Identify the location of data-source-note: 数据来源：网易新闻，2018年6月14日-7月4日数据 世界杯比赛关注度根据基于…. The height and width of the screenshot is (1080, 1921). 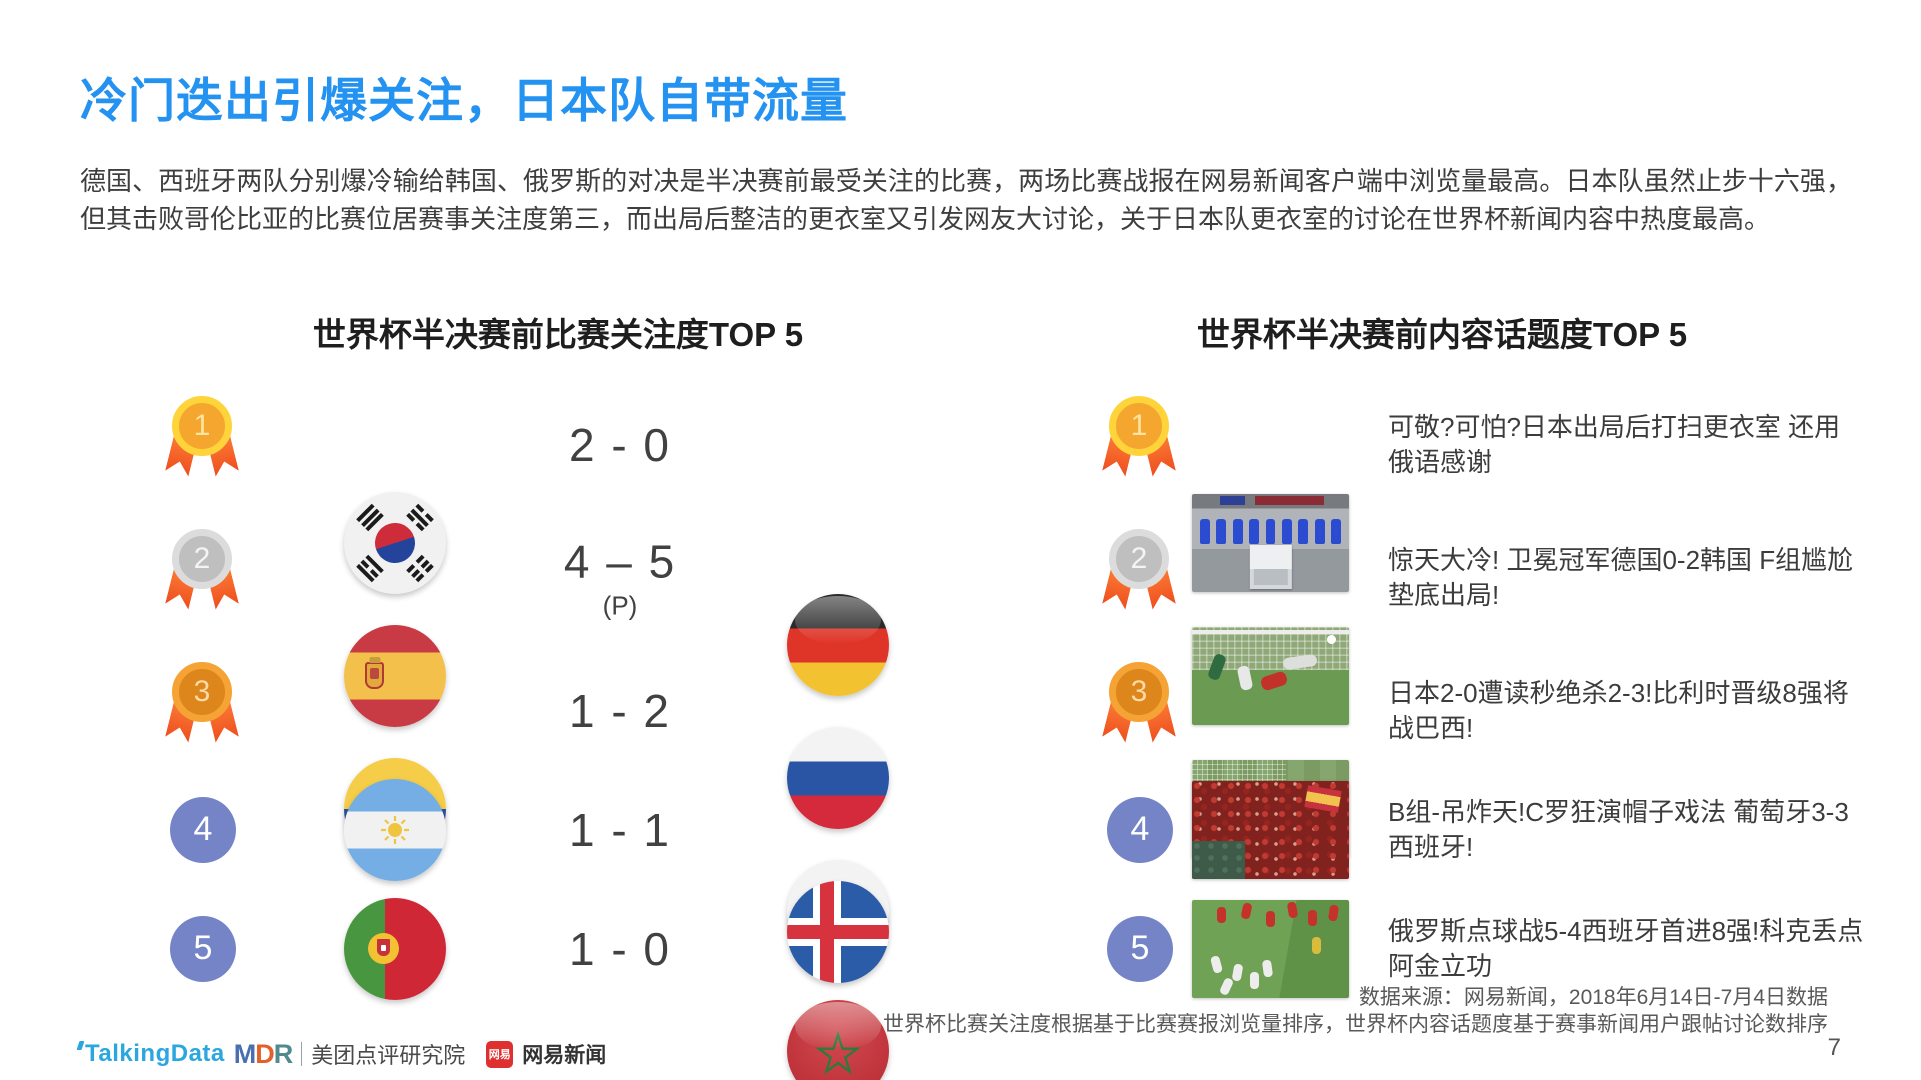
(1355, 1011).